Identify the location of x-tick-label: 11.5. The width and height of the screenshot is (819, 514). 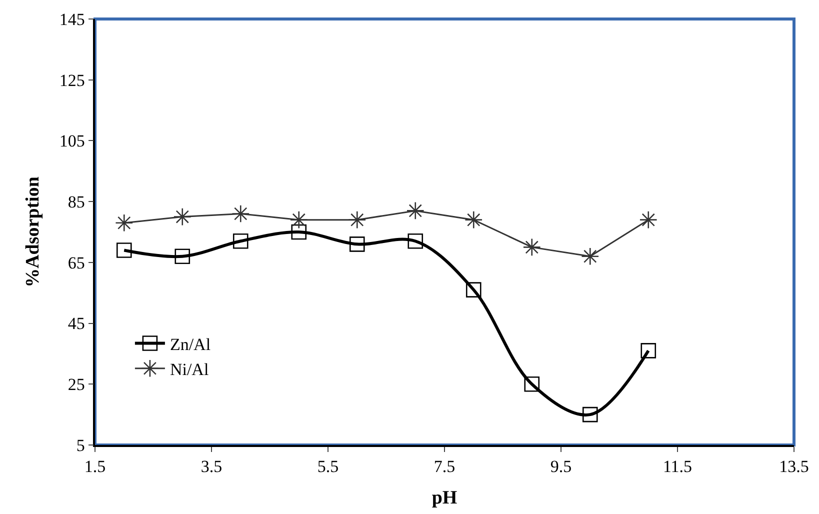
(677, 466).